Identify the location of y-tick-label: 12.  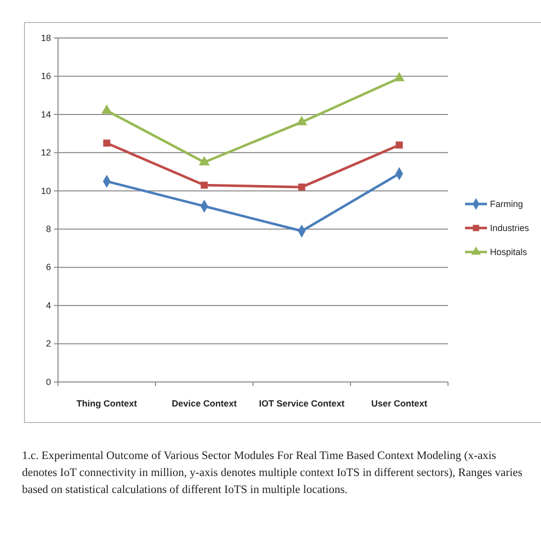
(45, 153).